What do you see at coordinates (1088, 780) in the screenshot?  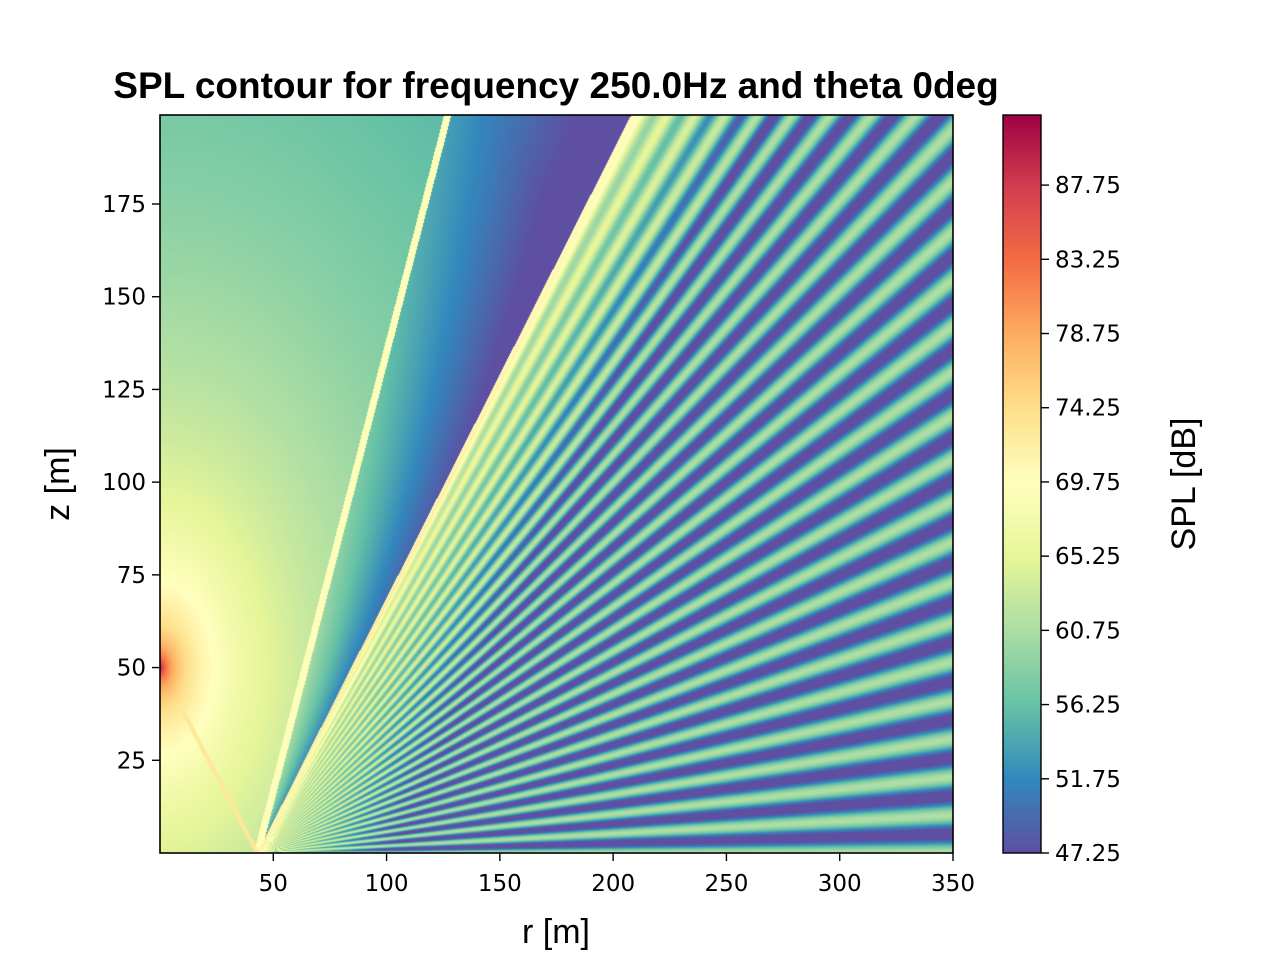 I see `colorbar-tick-label: 51.75` at bounding box center [1088, 780].